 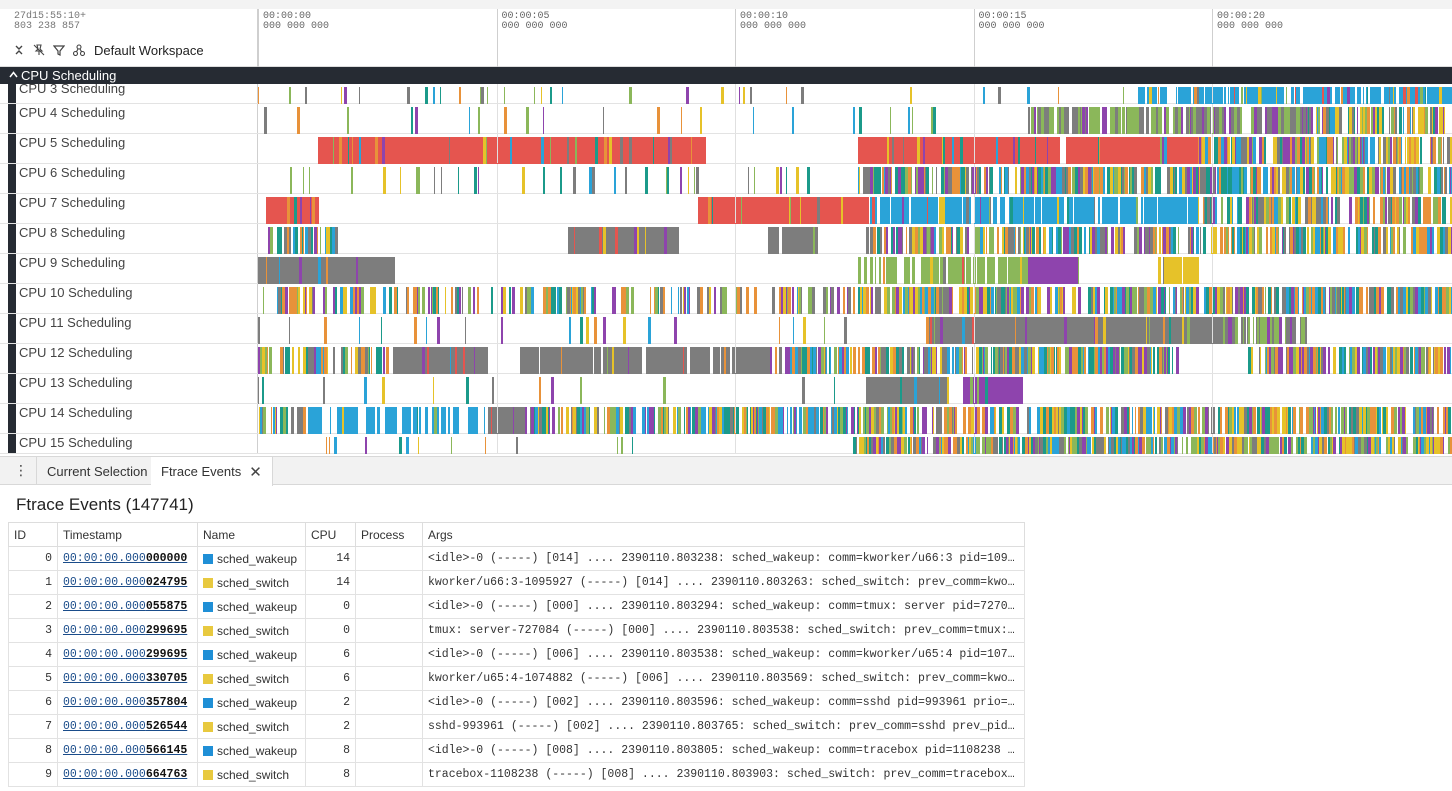 I want to click on tab-current-selection: Current Selection, so click(x=97, y=471).